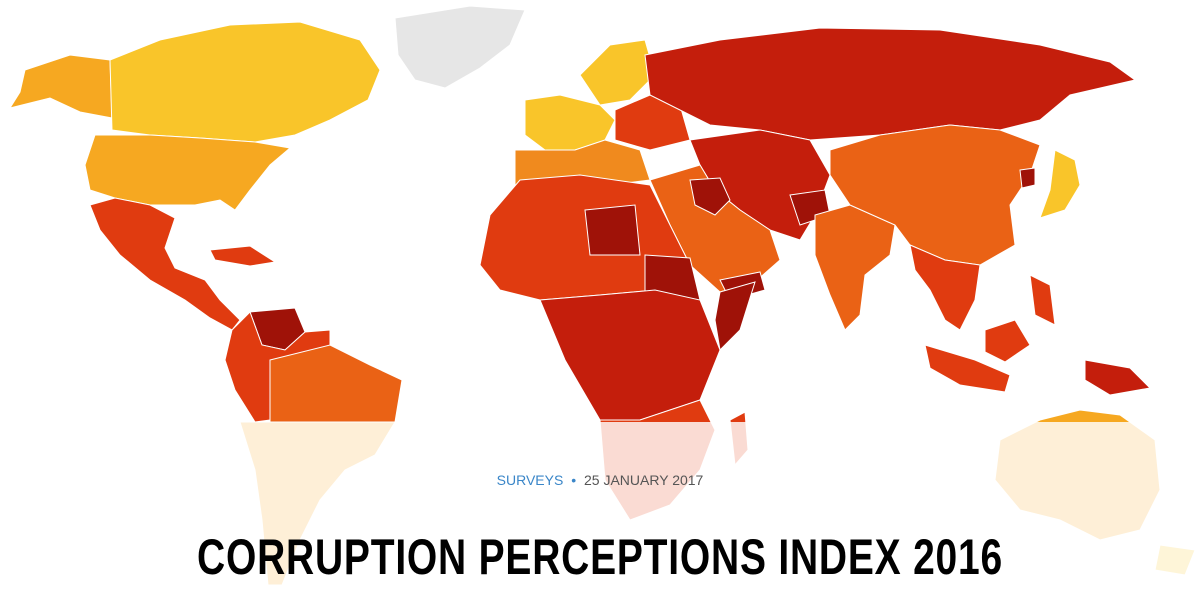 The image size is (1200, 590). What do you see at coordinates (890, 84) in the screenshot?
I see `region-russia` at bounding box center [890, 84].